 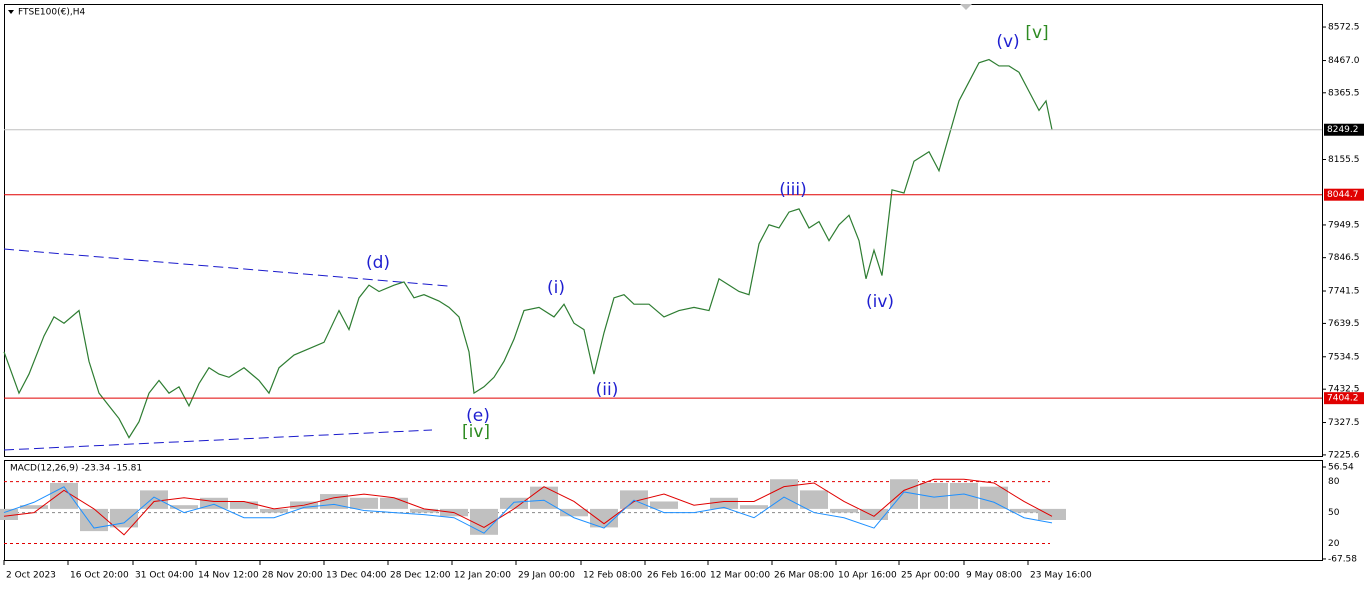 What do you see at coordinates (1061, 576) in the screenshot?
I see `x-tick-label: 23 May 16:00` at bounding box center [1061, 576].